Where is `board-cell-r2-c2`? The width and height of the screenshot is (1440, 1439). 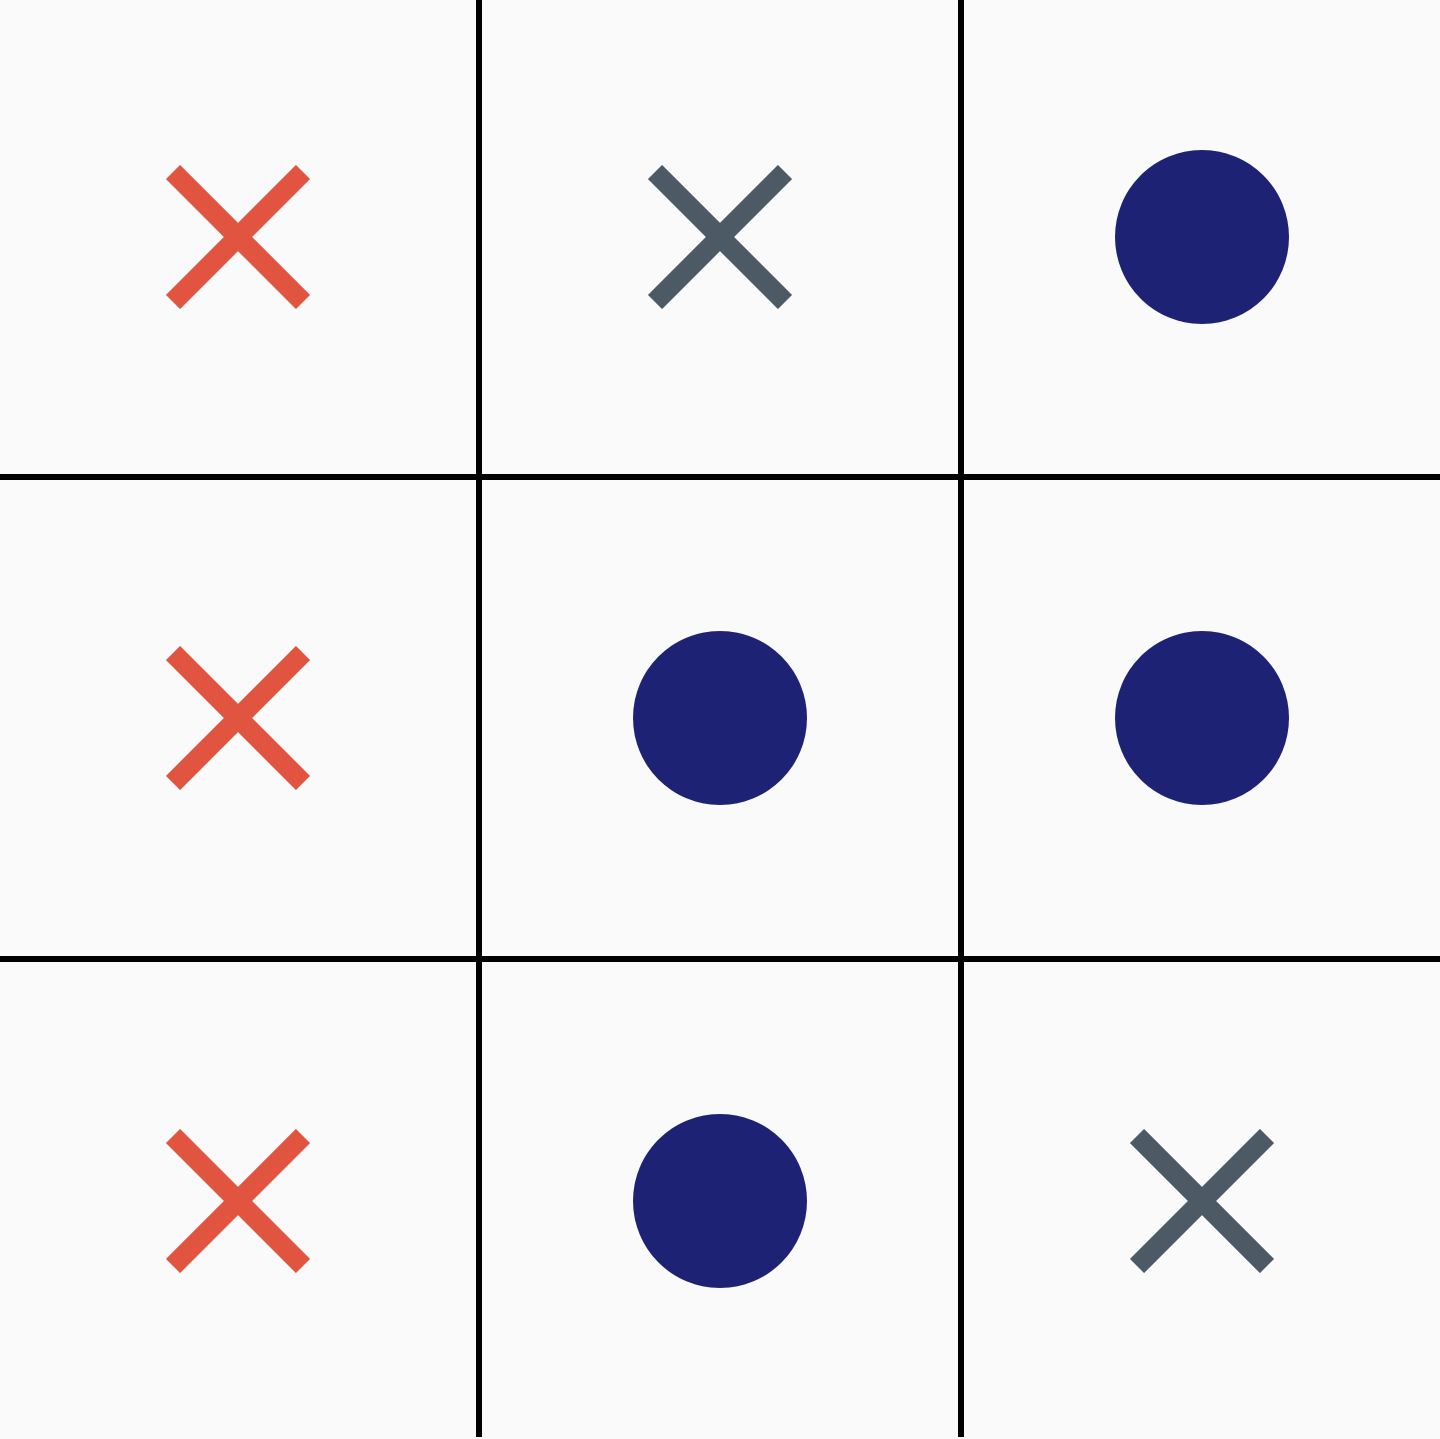
board-cell-r2-c2 is located at coordinates (720, 718).